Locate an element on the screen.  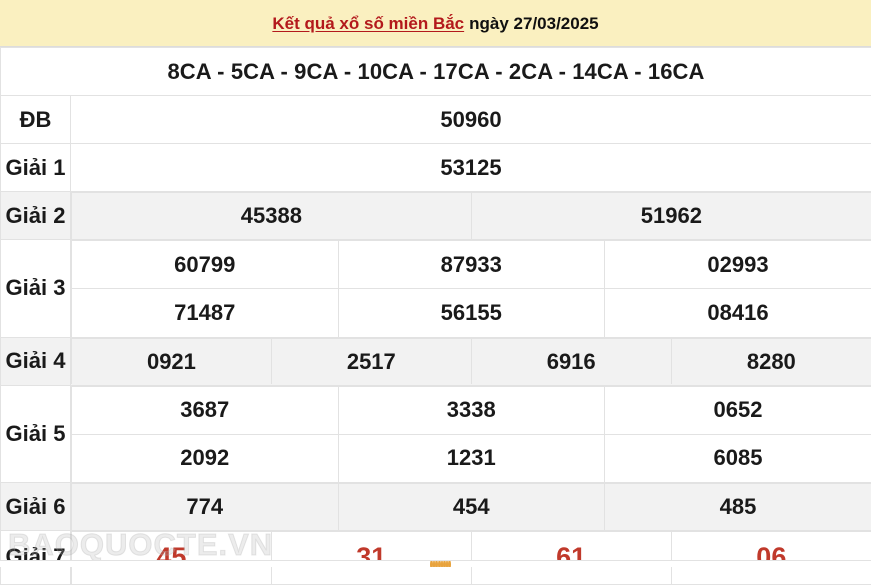
prize-number-g7-0: 45 is located at coordinates (172, 558).